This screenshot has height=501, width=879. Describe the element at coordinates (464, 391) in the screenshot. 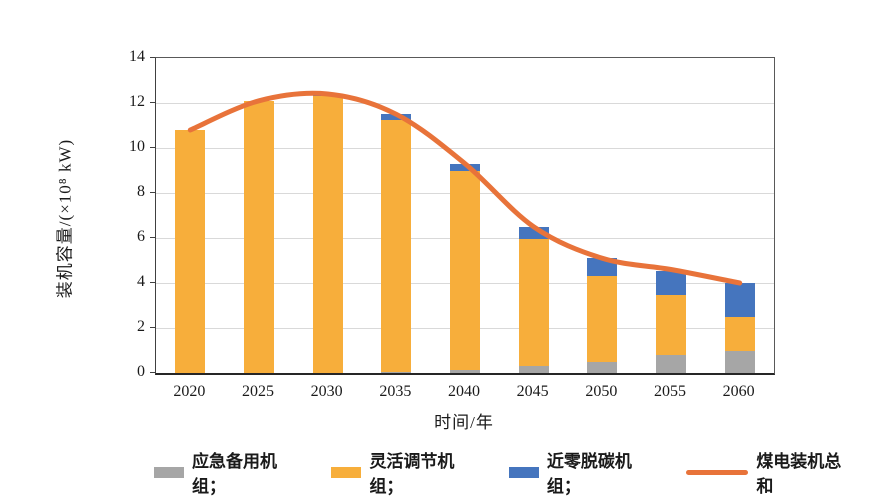

I see `x-tick-label: 2040` at that location.